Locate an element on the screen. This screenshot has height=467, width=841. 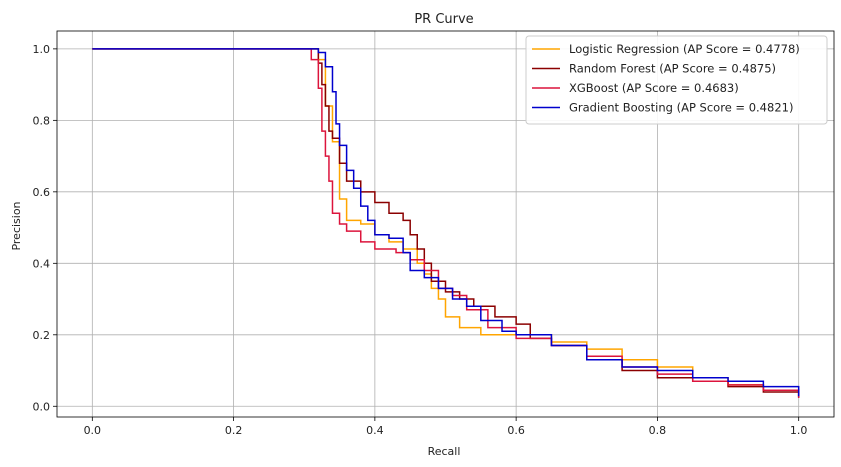
x-tick-label: 0.0 is located at coordinates (93, 430).